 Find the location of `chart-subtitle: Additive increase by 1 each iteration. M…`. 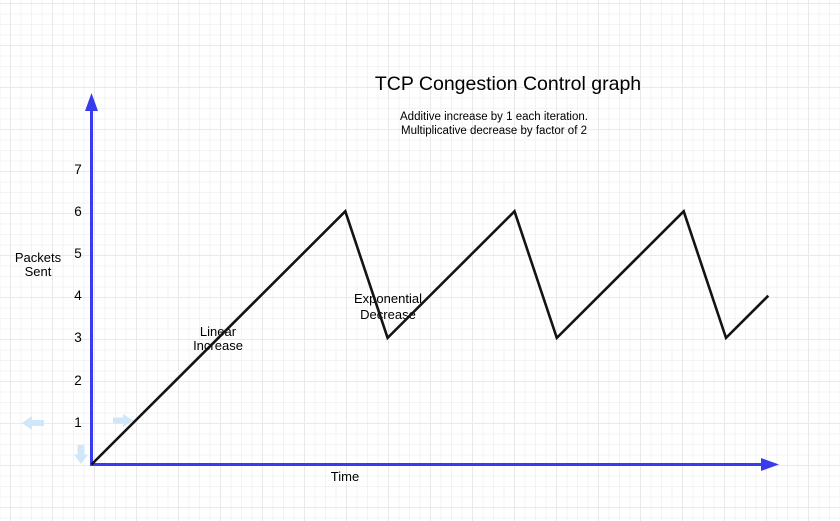

chart-subtitle: Additive increase by 1 each iteration. M… is located at coordinates (494, 124).